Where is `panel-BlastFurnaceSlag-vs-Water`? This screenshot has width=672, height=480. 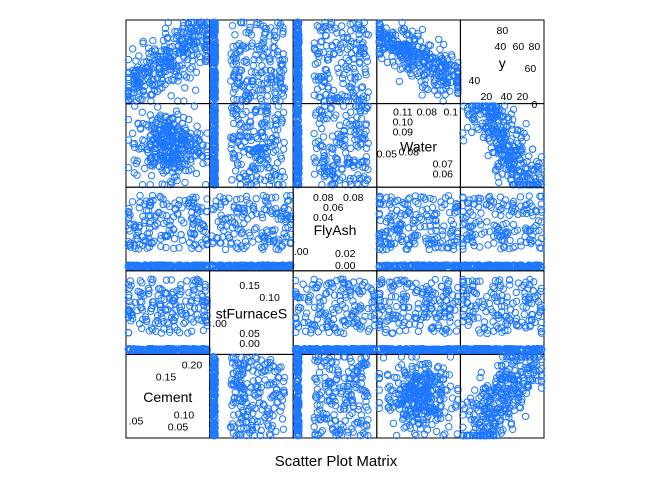
panel-BlastFurnaceSlag-vs-Water is located at coordinates (251, 145).